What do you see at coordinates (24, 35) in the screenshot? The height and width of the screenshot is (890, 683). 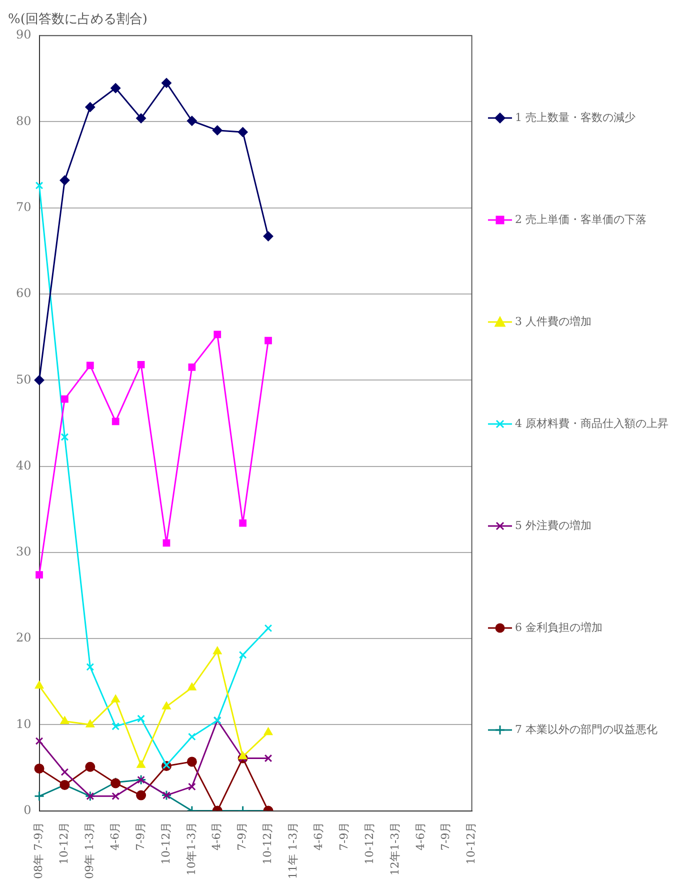 I see `y-tick-label: 90` at bounding box center [24, 35].